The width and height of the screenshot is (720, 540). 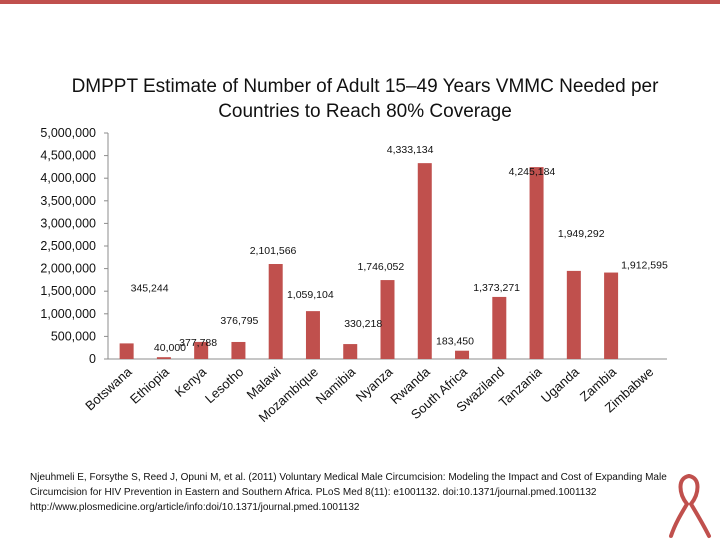 I want to click on y-tick-label: 5,000,000, so click(x=68, y=133).